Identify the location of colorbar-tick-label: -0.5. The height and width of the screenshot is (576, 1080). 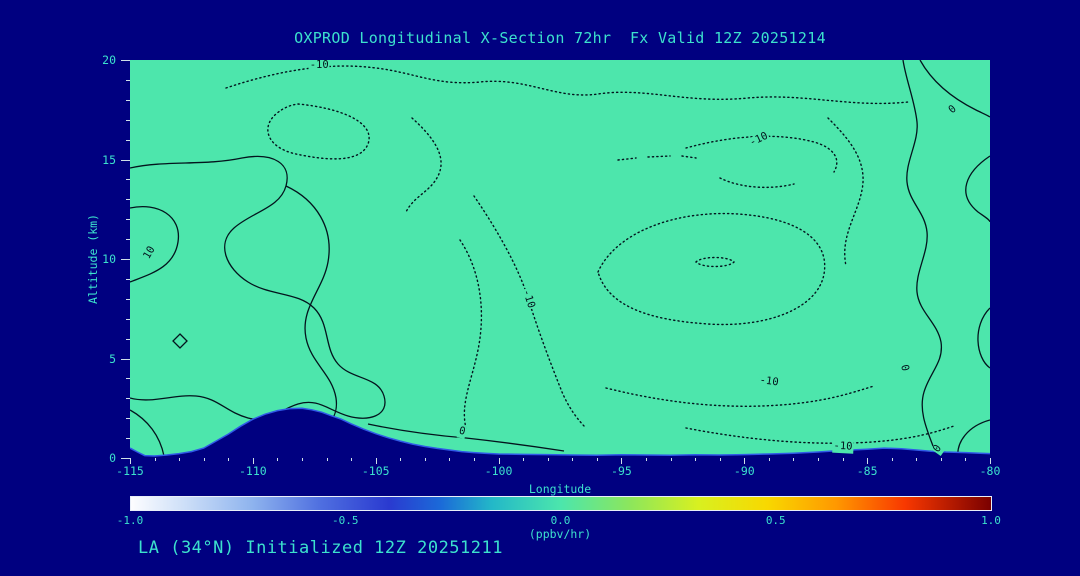
(345, 520).